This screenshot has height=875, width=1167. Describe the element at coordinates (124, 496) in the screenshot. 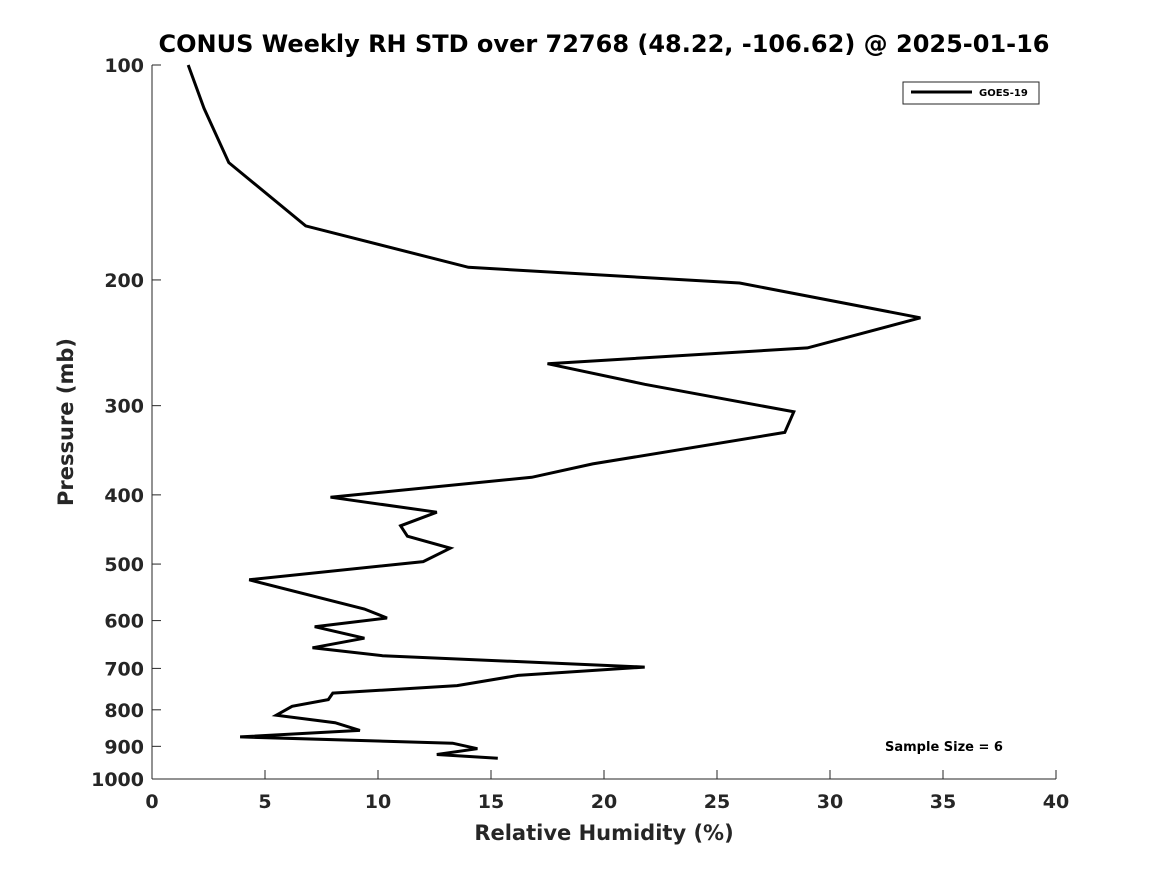

I see `y-tick-label: 400` at that location.